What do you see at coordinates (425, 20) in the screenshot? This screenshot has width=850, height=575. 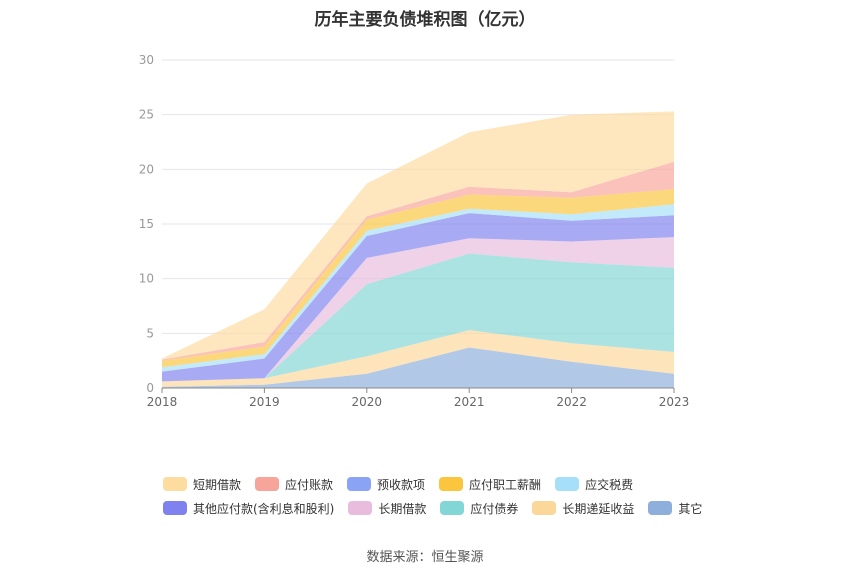 I see `chart-title: 历年主要负债堆积图（亿元）` at bounding box center [425, 20].